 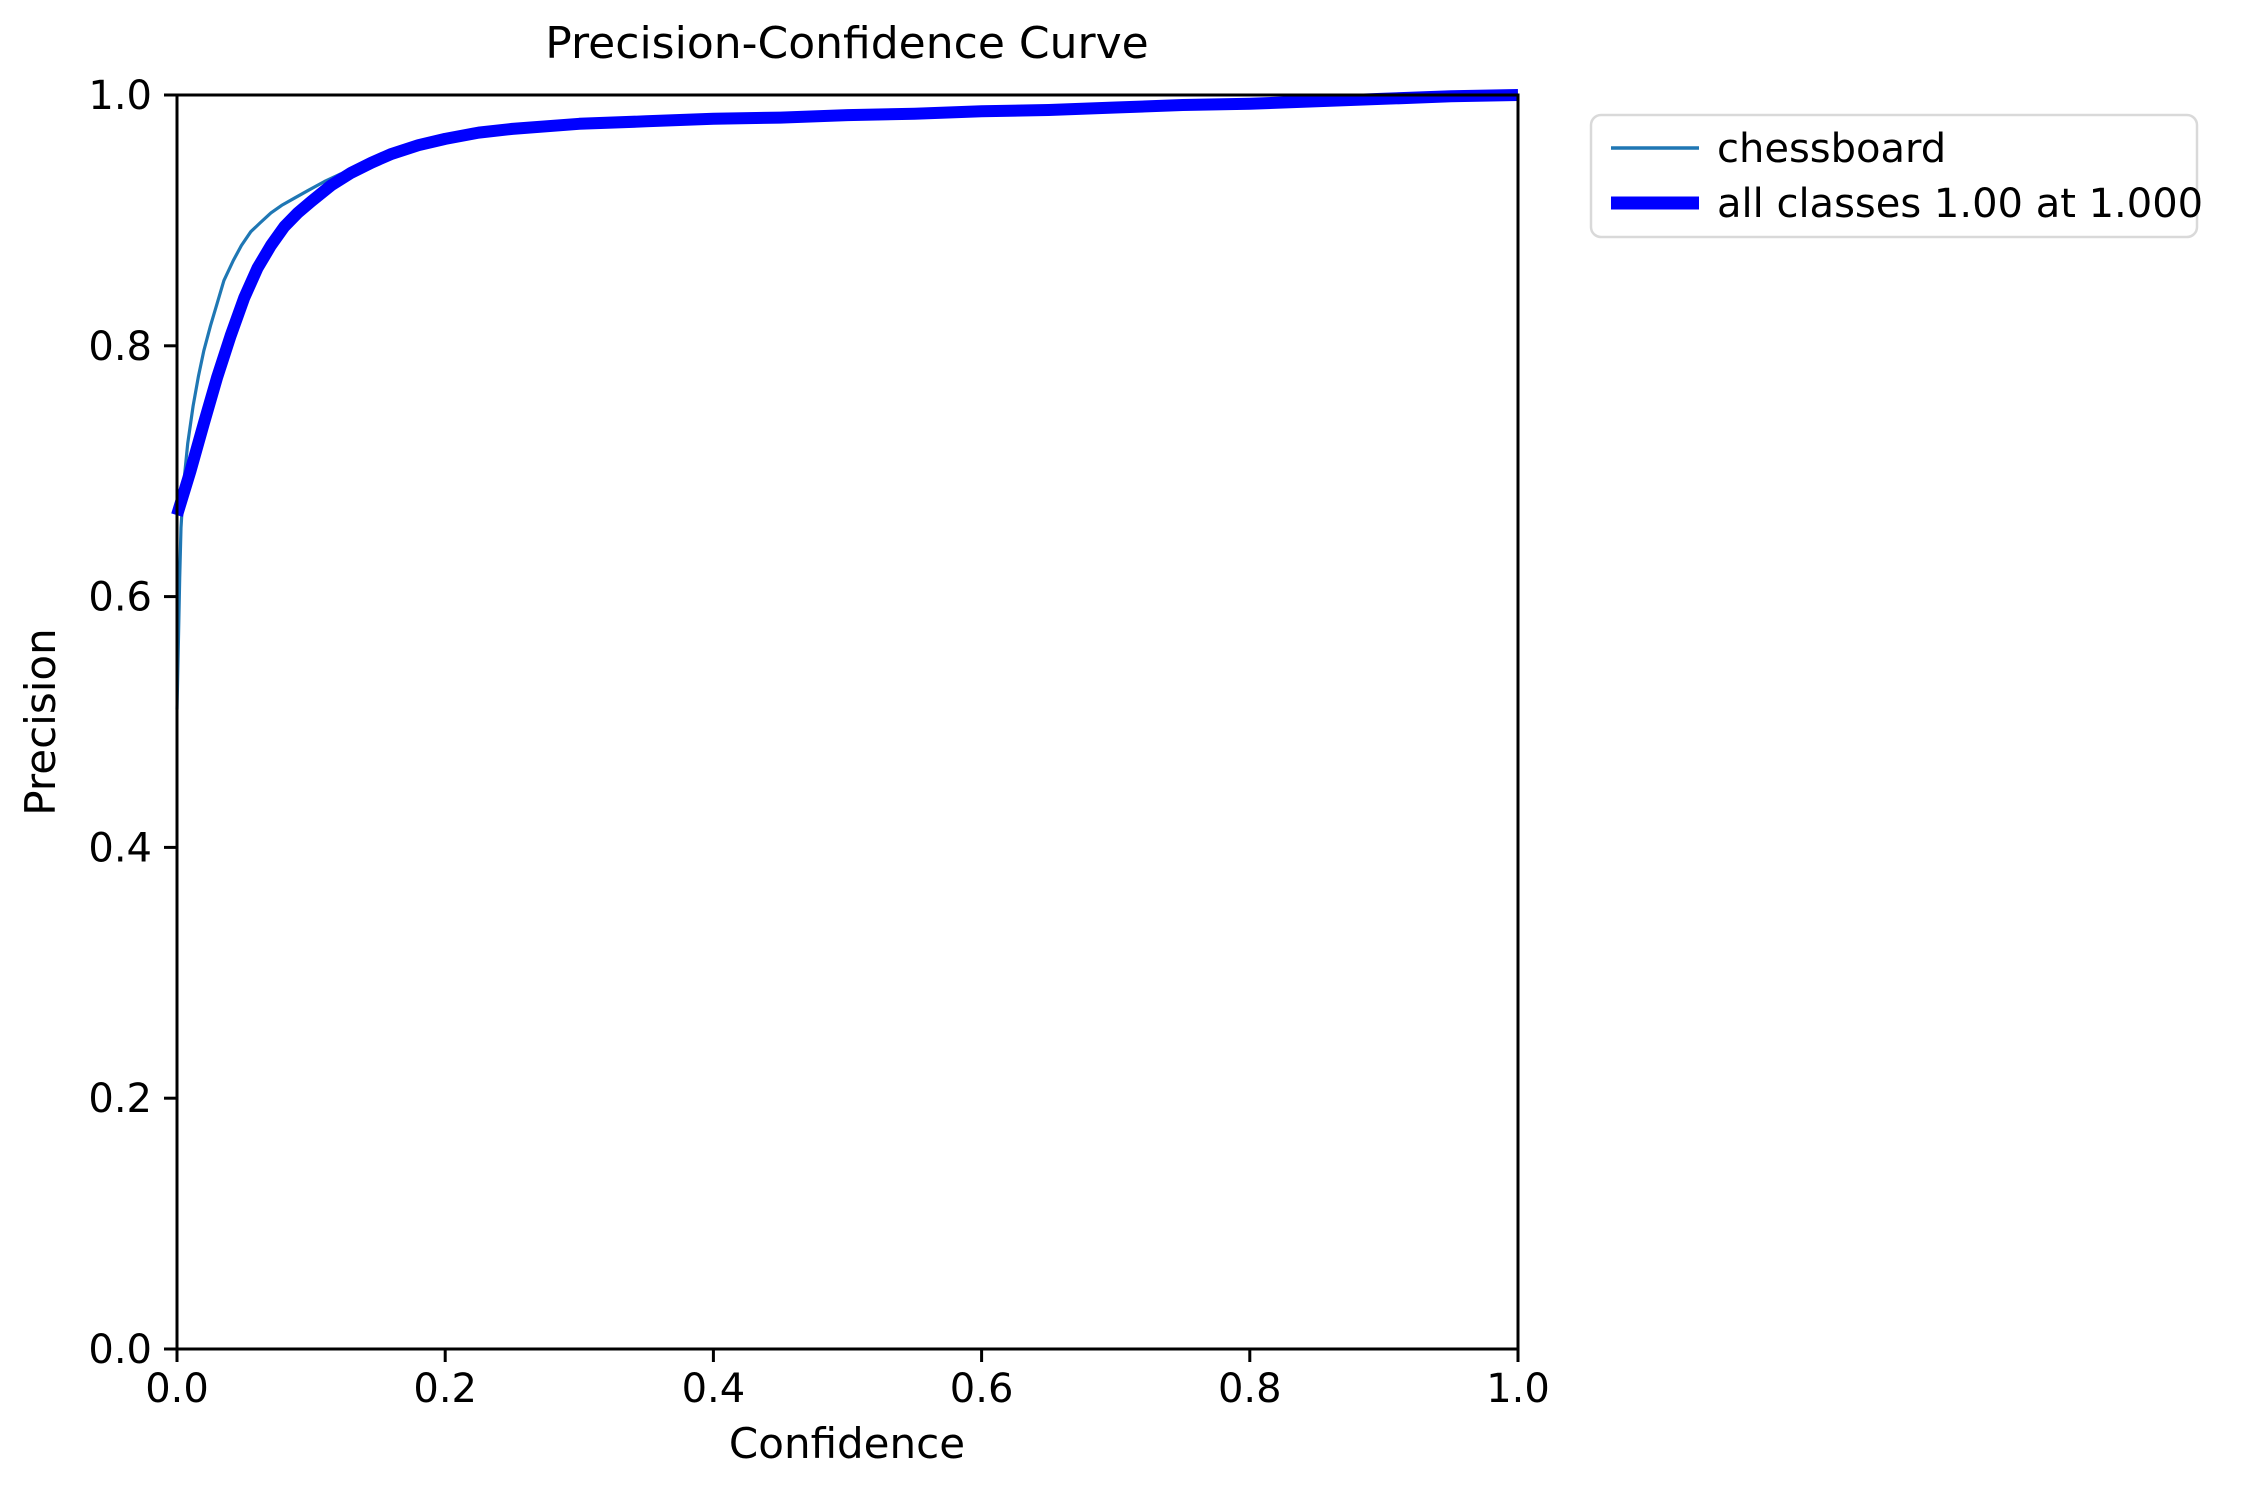 I want to click on x-axis-ticks: 0.0 0.2 0.4 0.6 0.8 1.0, so click(x=847, y=1380).